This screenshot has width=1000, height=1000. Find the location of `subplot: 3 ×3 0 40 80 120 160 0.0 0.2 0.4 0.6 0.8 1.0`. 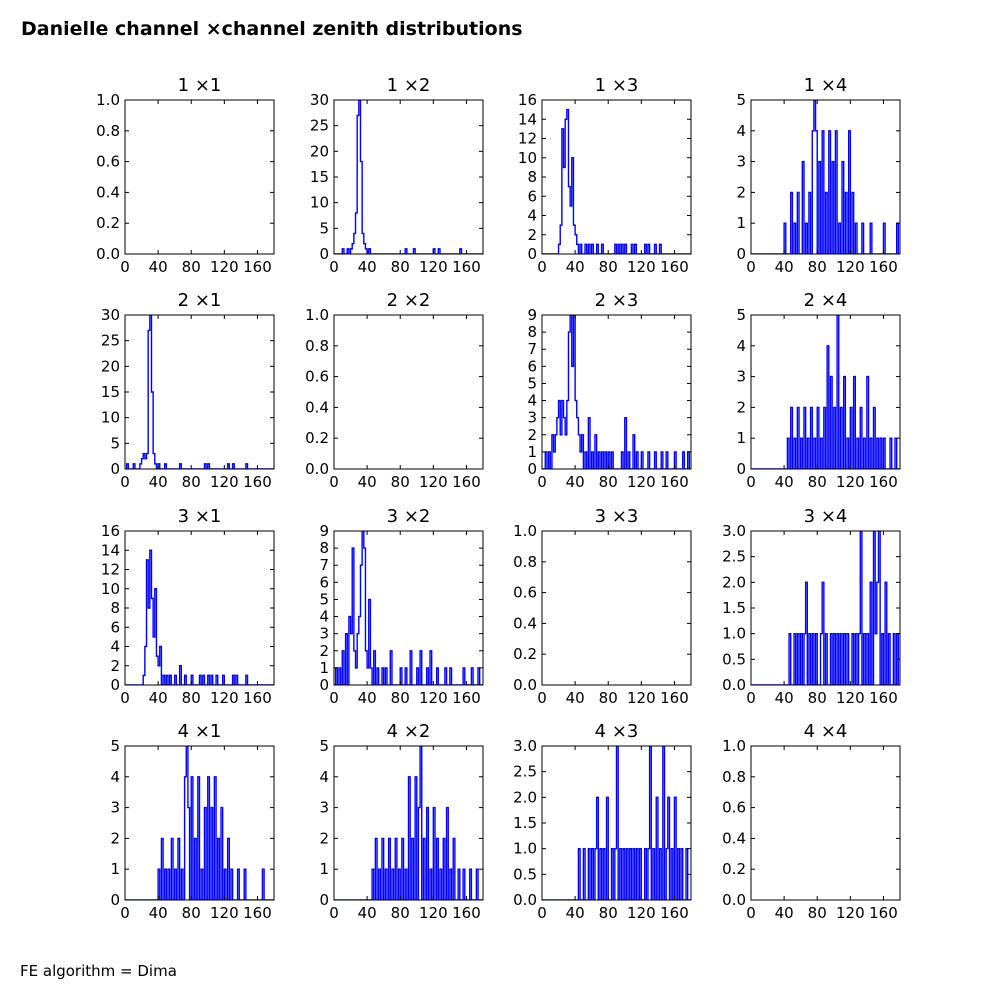

subplot: 3 ×3 0 40 80 120 160 0.0 0.2 0.4 0.6 0.8 1.0 is located at coordinates (602, 606).